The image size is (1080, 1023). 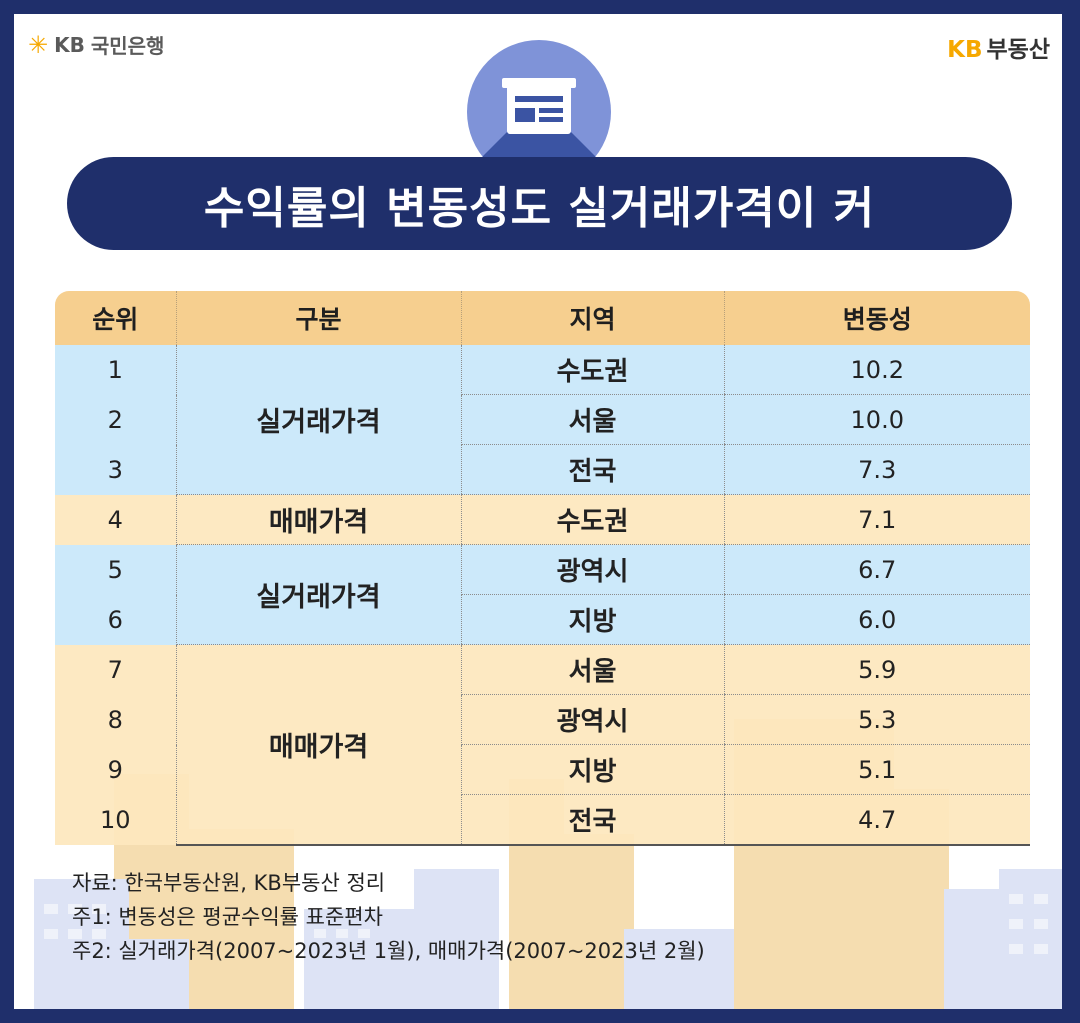 I want to click on rank-cell: 1, so click(x=115, y=370).